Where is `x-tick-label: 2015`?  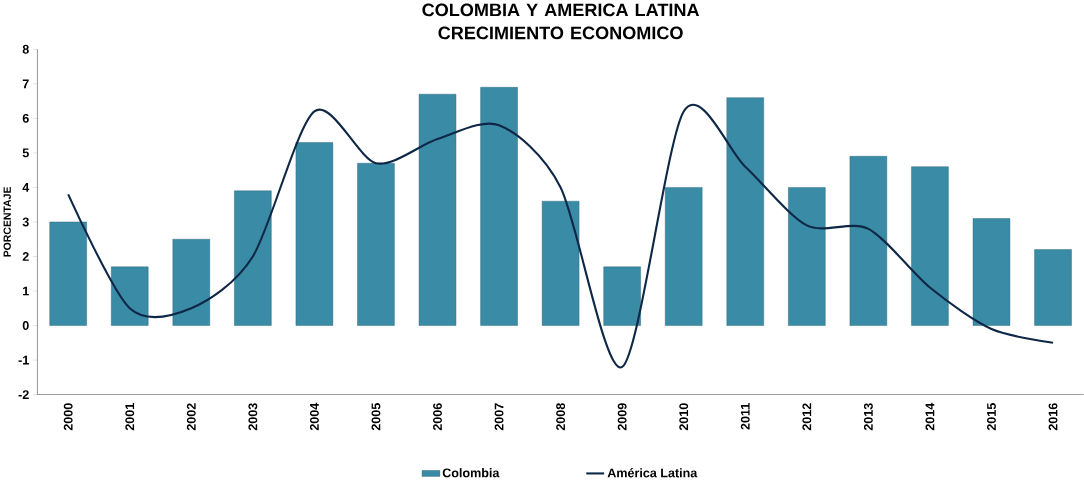 x-tick-label: 2015 is located at coordinates (991, 417).